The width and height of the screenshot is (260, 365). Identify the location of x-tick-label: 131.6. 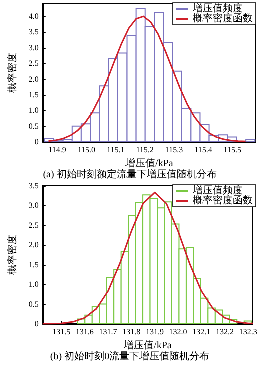
(85, 332).